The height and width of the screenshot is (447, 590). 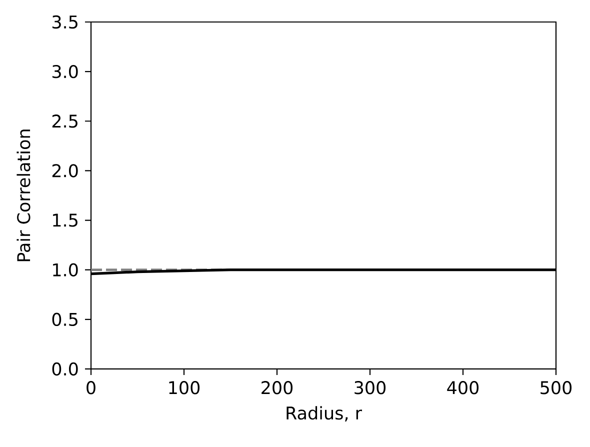 What do you see at coordinates (184, 387) in the screenshot?
I see `x-tick-label: 100` at bounding box center [184, 387].